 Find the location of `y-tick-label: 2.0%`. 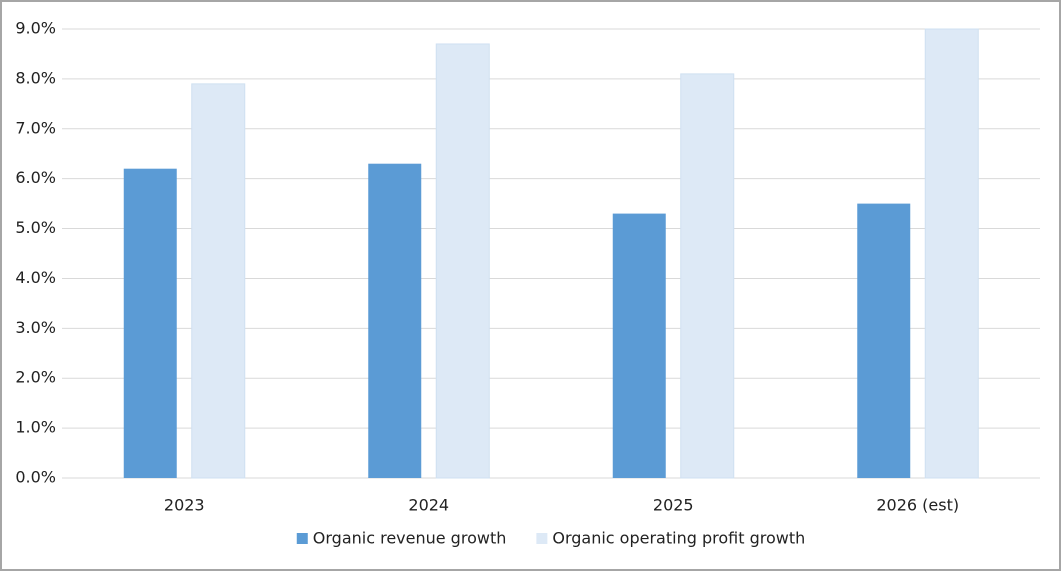

y-tick-label: 2.0% is located at coordinates (35, 377).